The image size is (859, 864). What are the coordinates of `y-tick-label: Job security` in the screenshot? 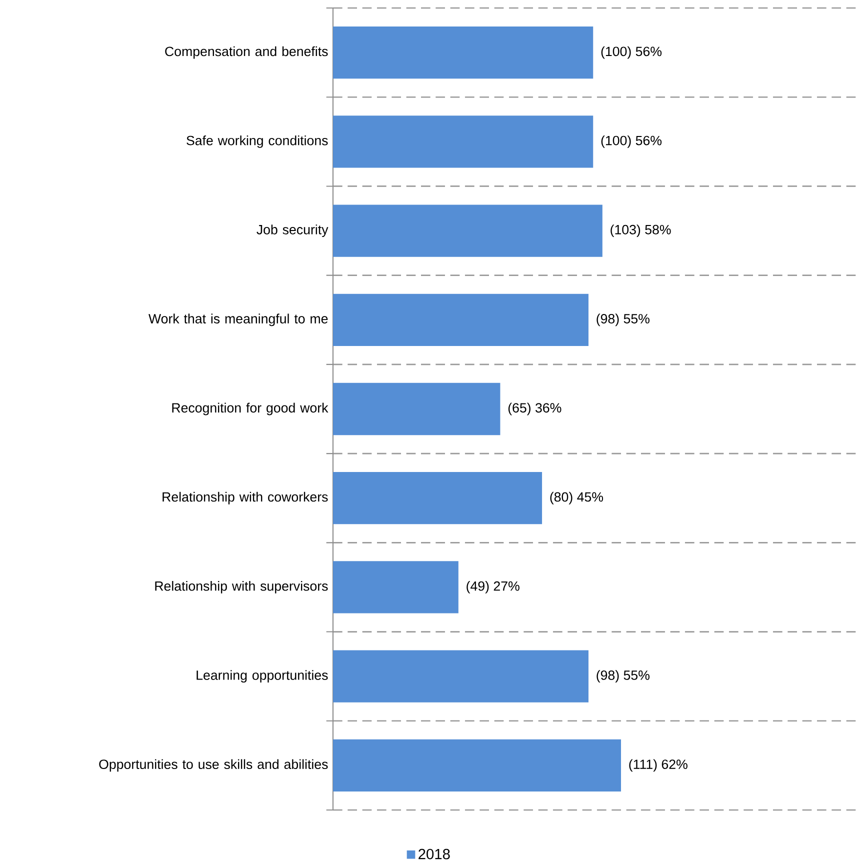 It's located at (292, 230).